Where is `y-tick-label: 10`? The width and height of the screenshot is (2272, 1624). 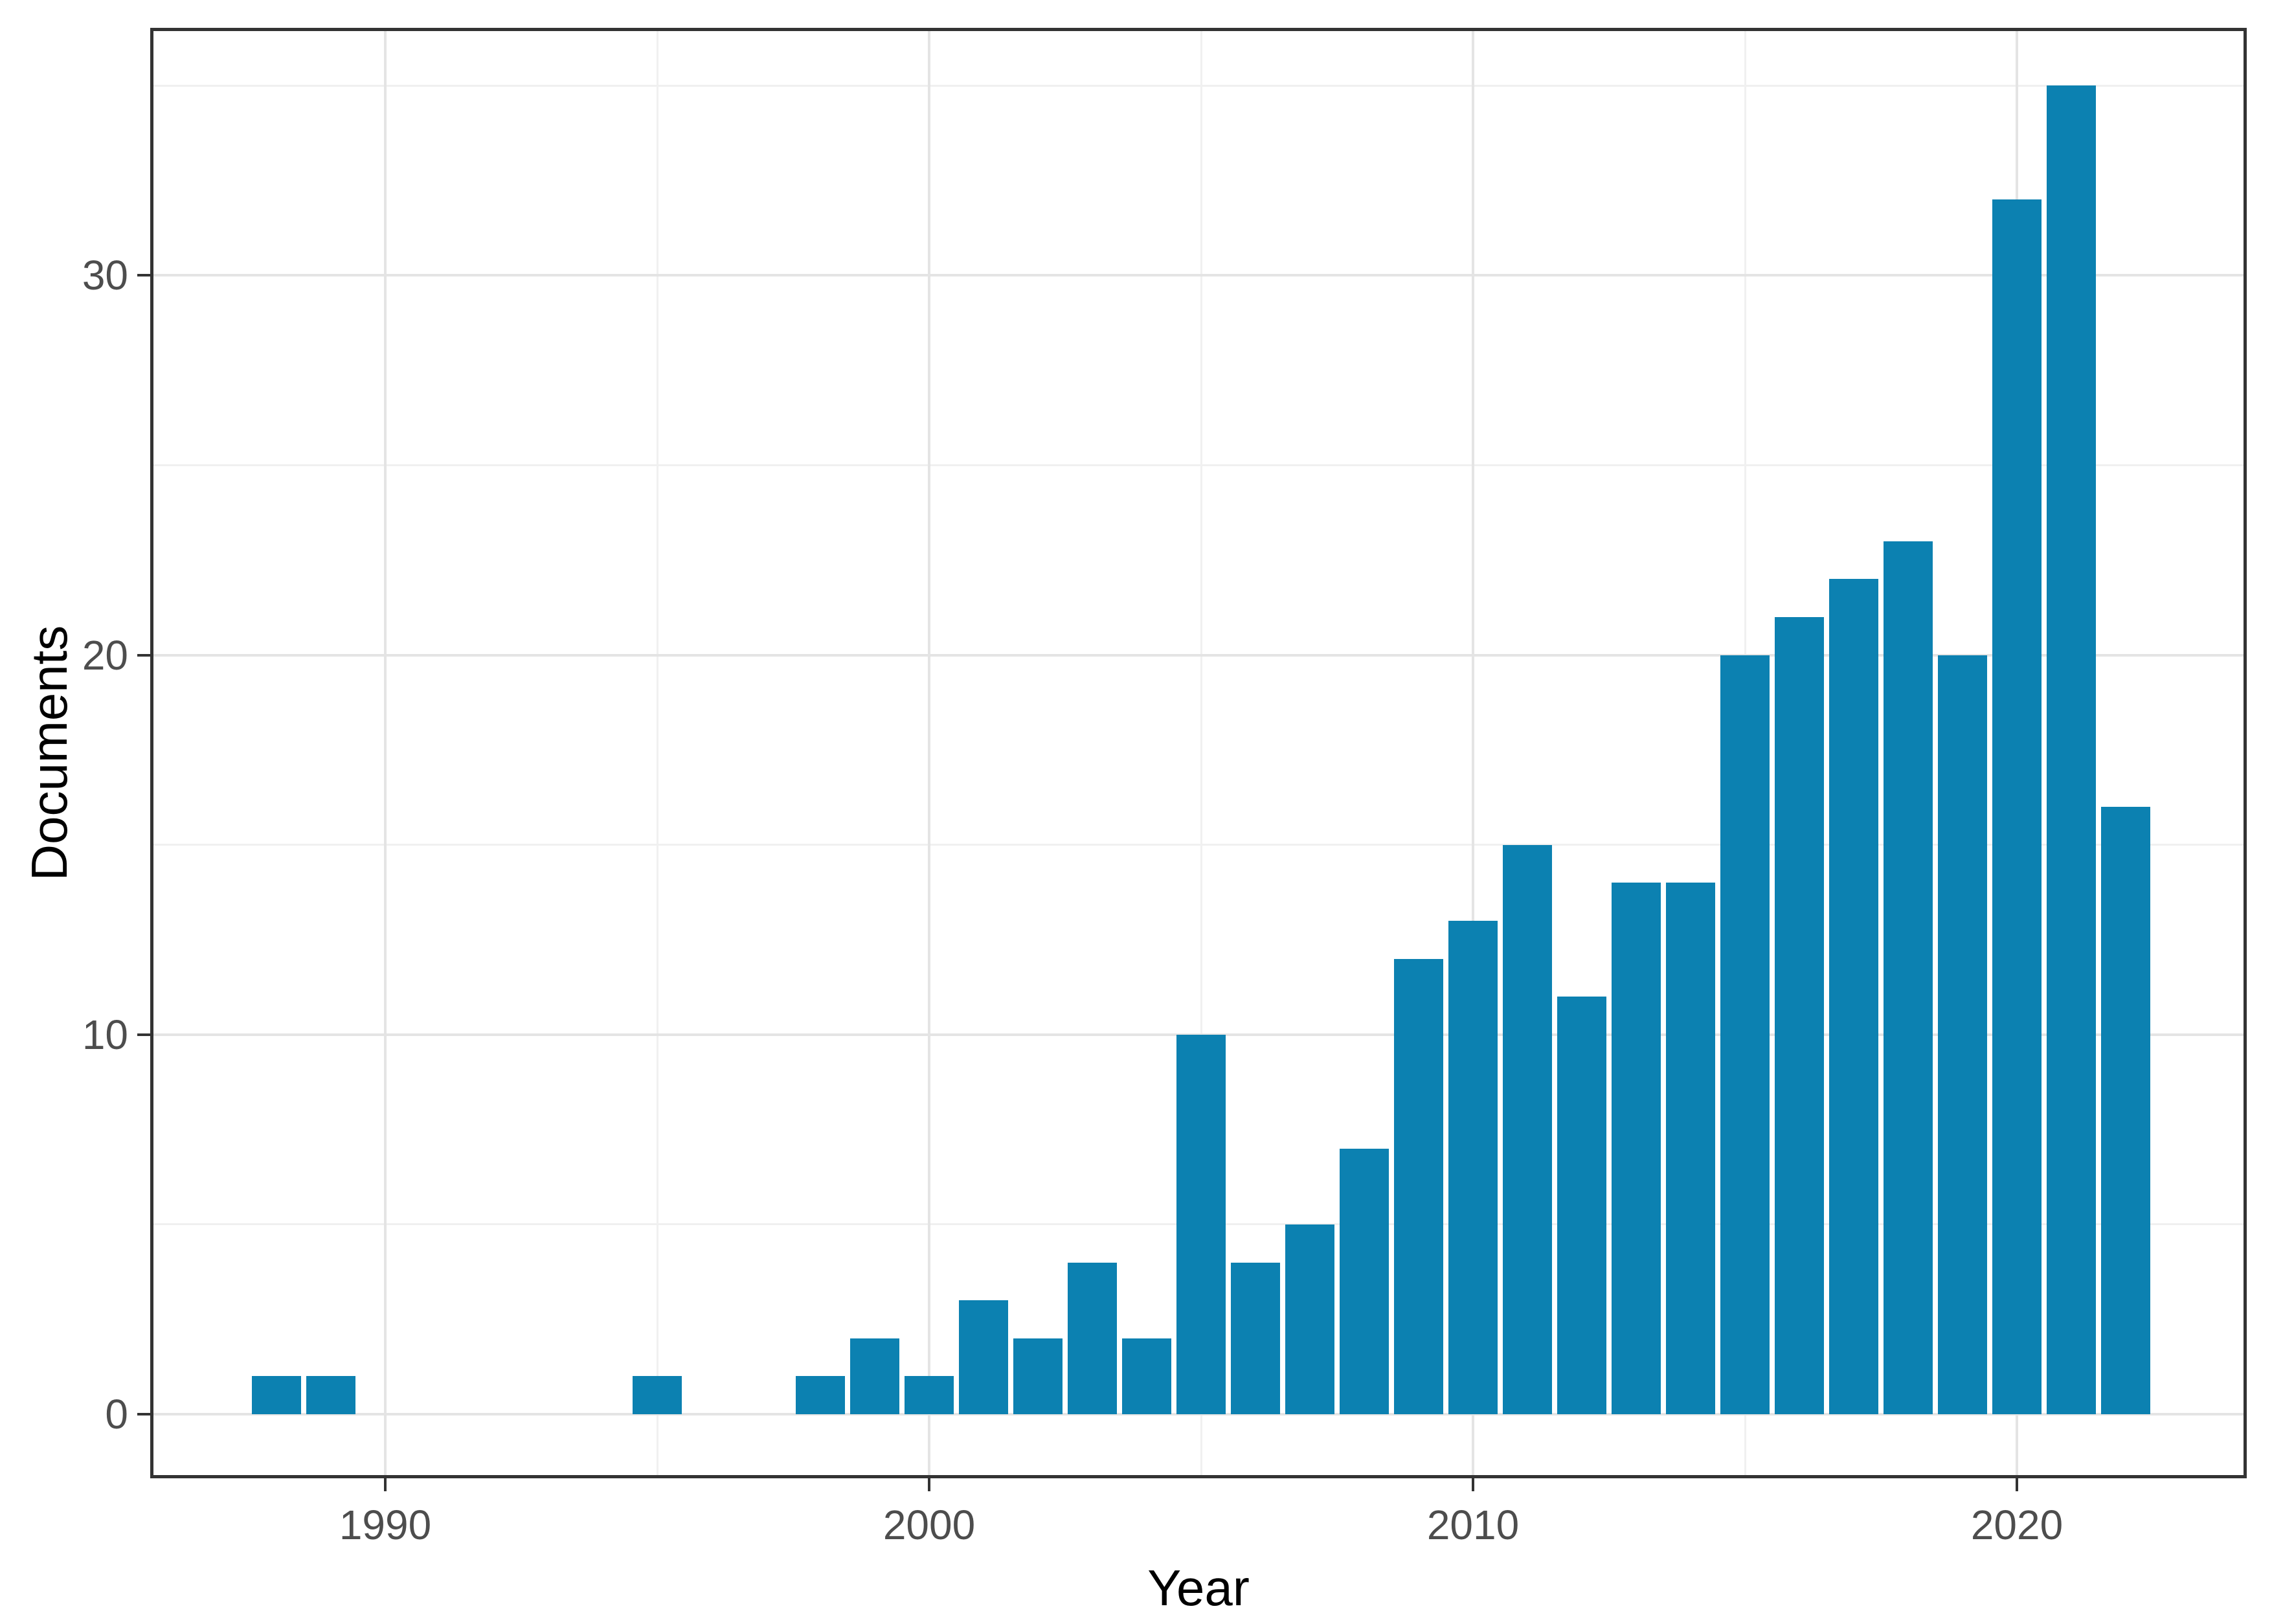
y-tick-label: 10 is located at coordinates (105, 1034).